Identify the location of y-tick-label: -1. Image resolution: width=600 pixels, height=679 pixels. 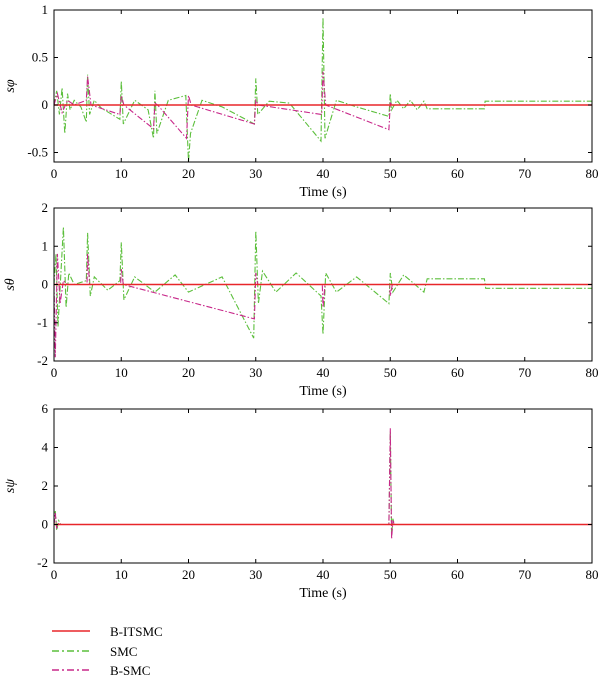
(42, 322).